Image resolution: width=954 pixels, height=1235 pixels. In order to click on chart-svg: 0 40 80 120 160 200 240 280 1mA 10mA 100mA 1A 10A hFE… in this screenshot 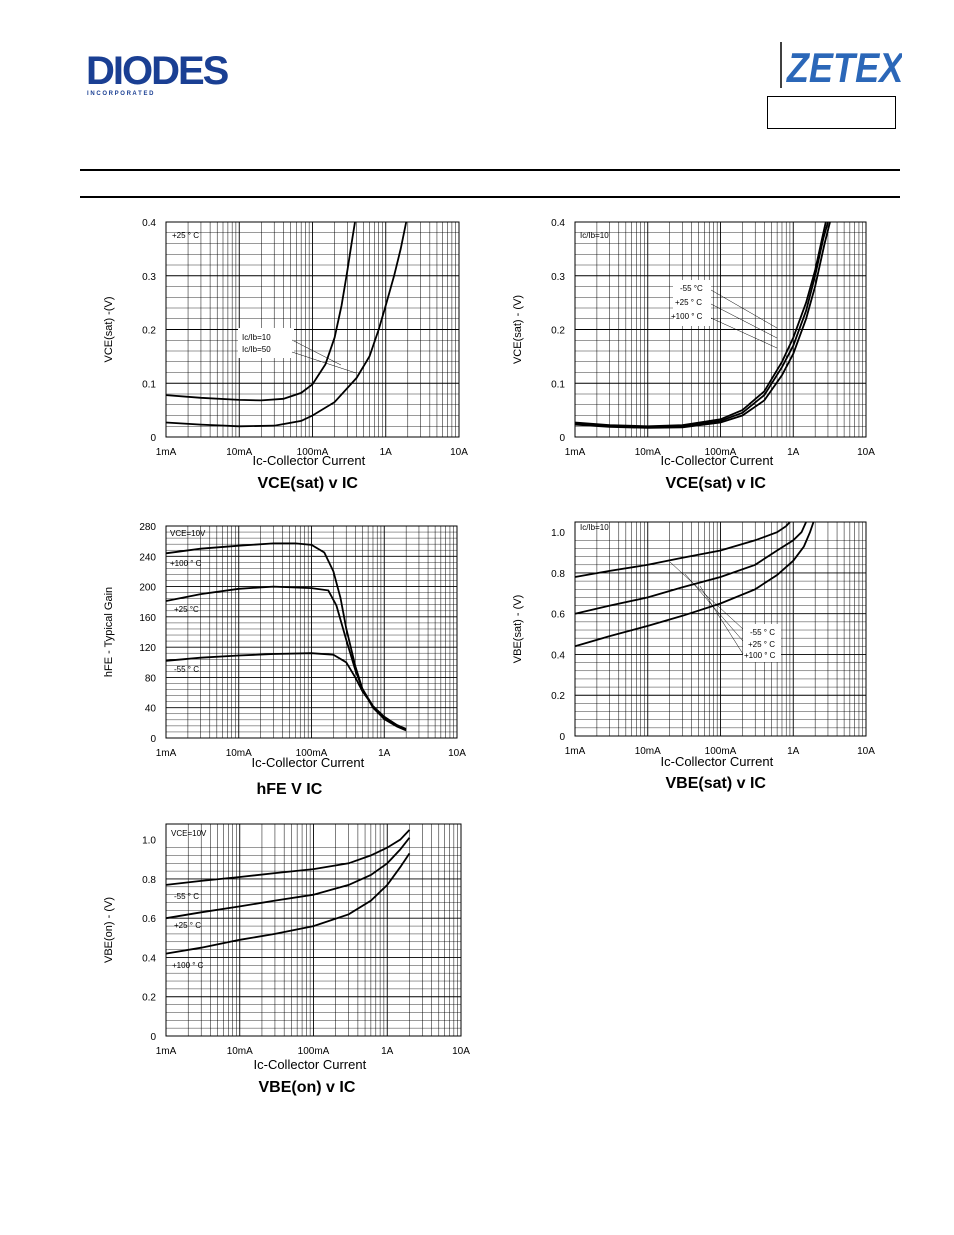, I will do `click(284, 660)`.